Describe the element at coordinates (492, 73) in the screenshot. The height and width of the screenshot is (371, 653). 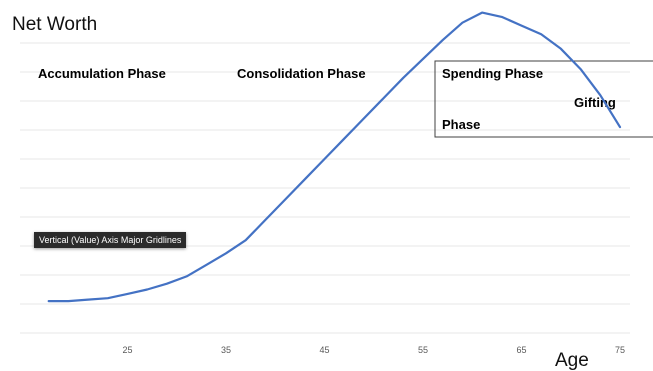
I see `phase-label-spending: Spending Phase` at that location.